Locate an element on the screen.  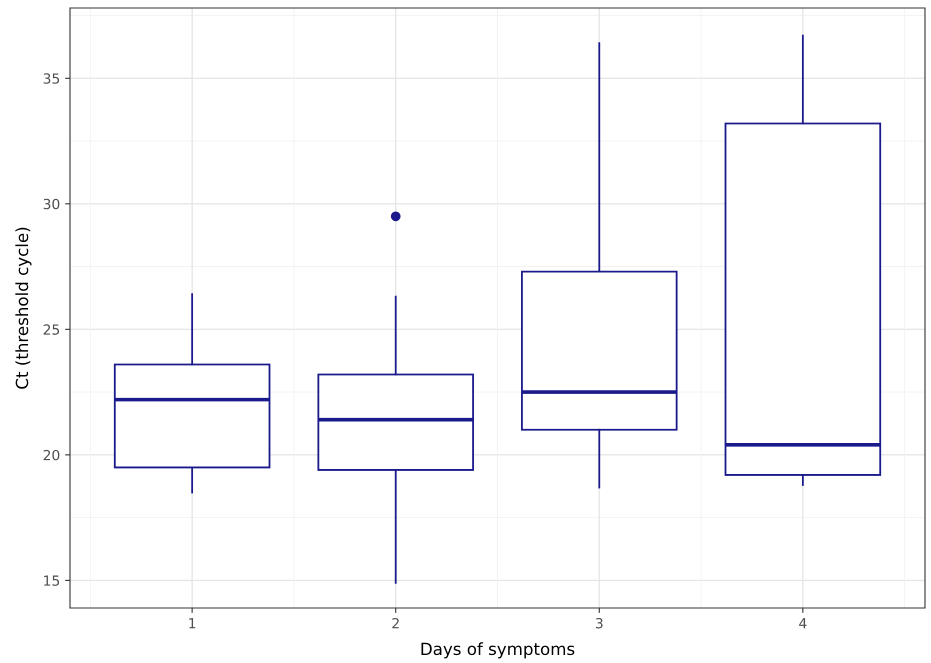
y-tick-label: 30 is located at coordinates (52, 204).